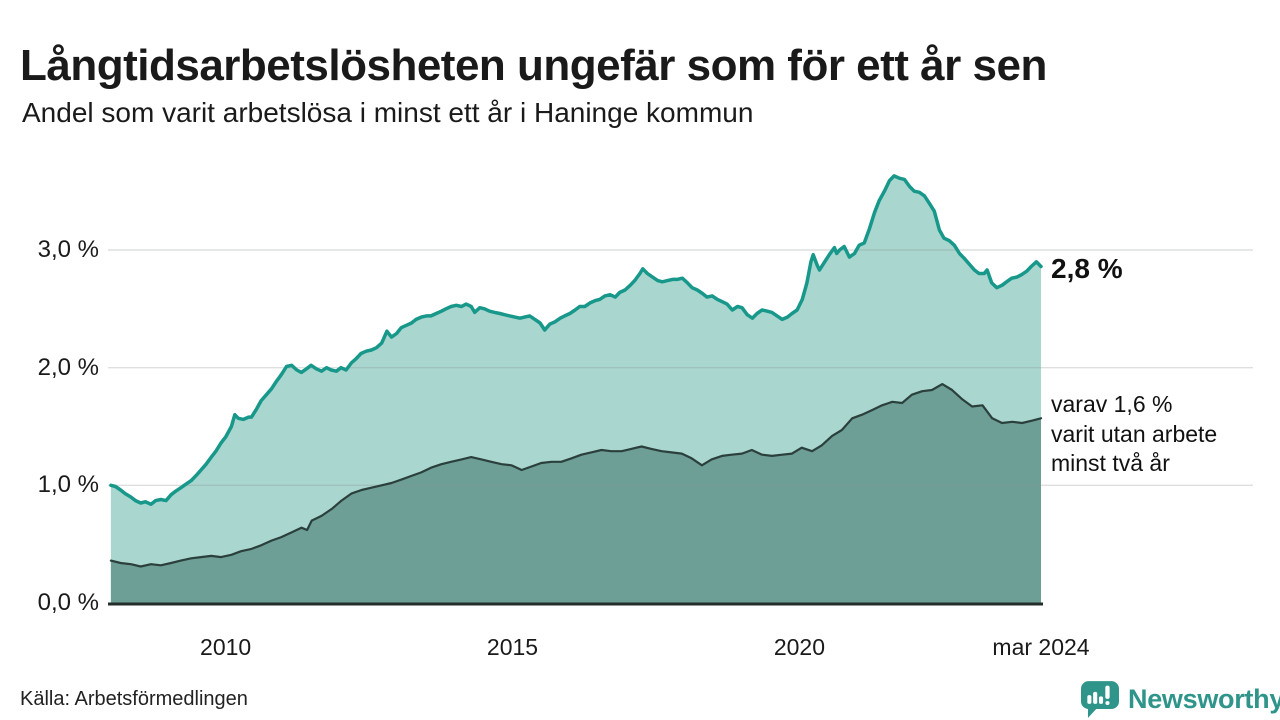  I want to click on newsworthy-wordmark: Newsworthy, so click(1204, 699).